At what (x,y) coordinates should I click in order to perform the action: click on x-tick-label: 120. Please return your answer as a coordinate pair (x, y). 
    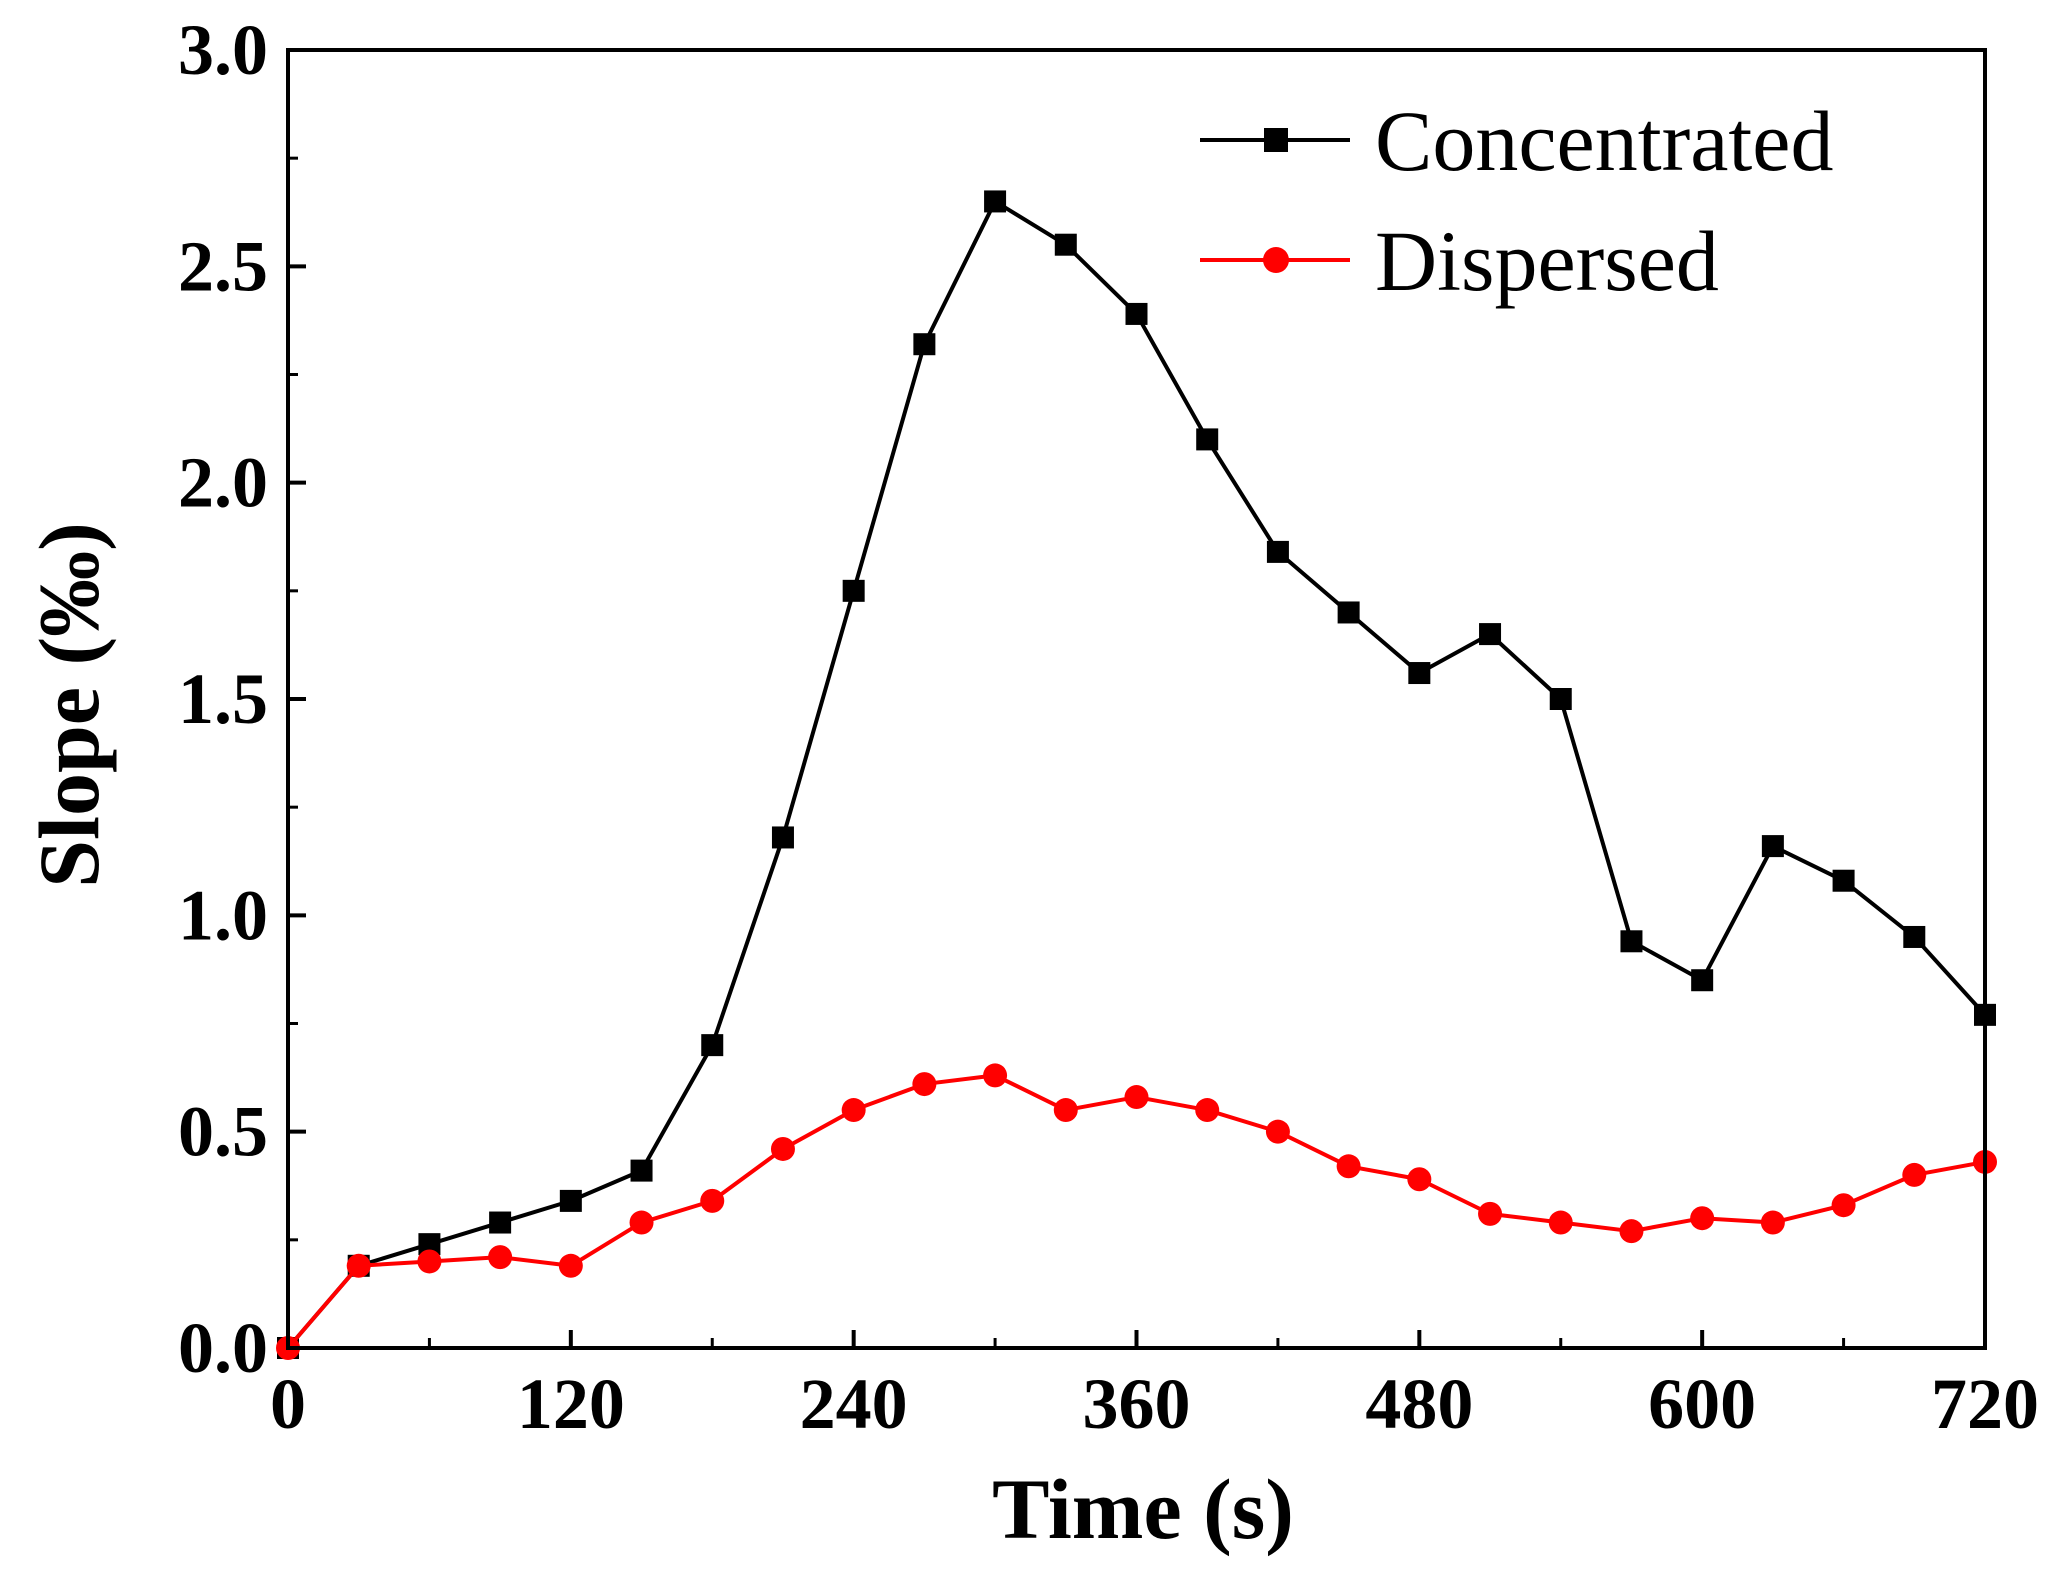
    Looking at the image, I should click on (571, 1404).